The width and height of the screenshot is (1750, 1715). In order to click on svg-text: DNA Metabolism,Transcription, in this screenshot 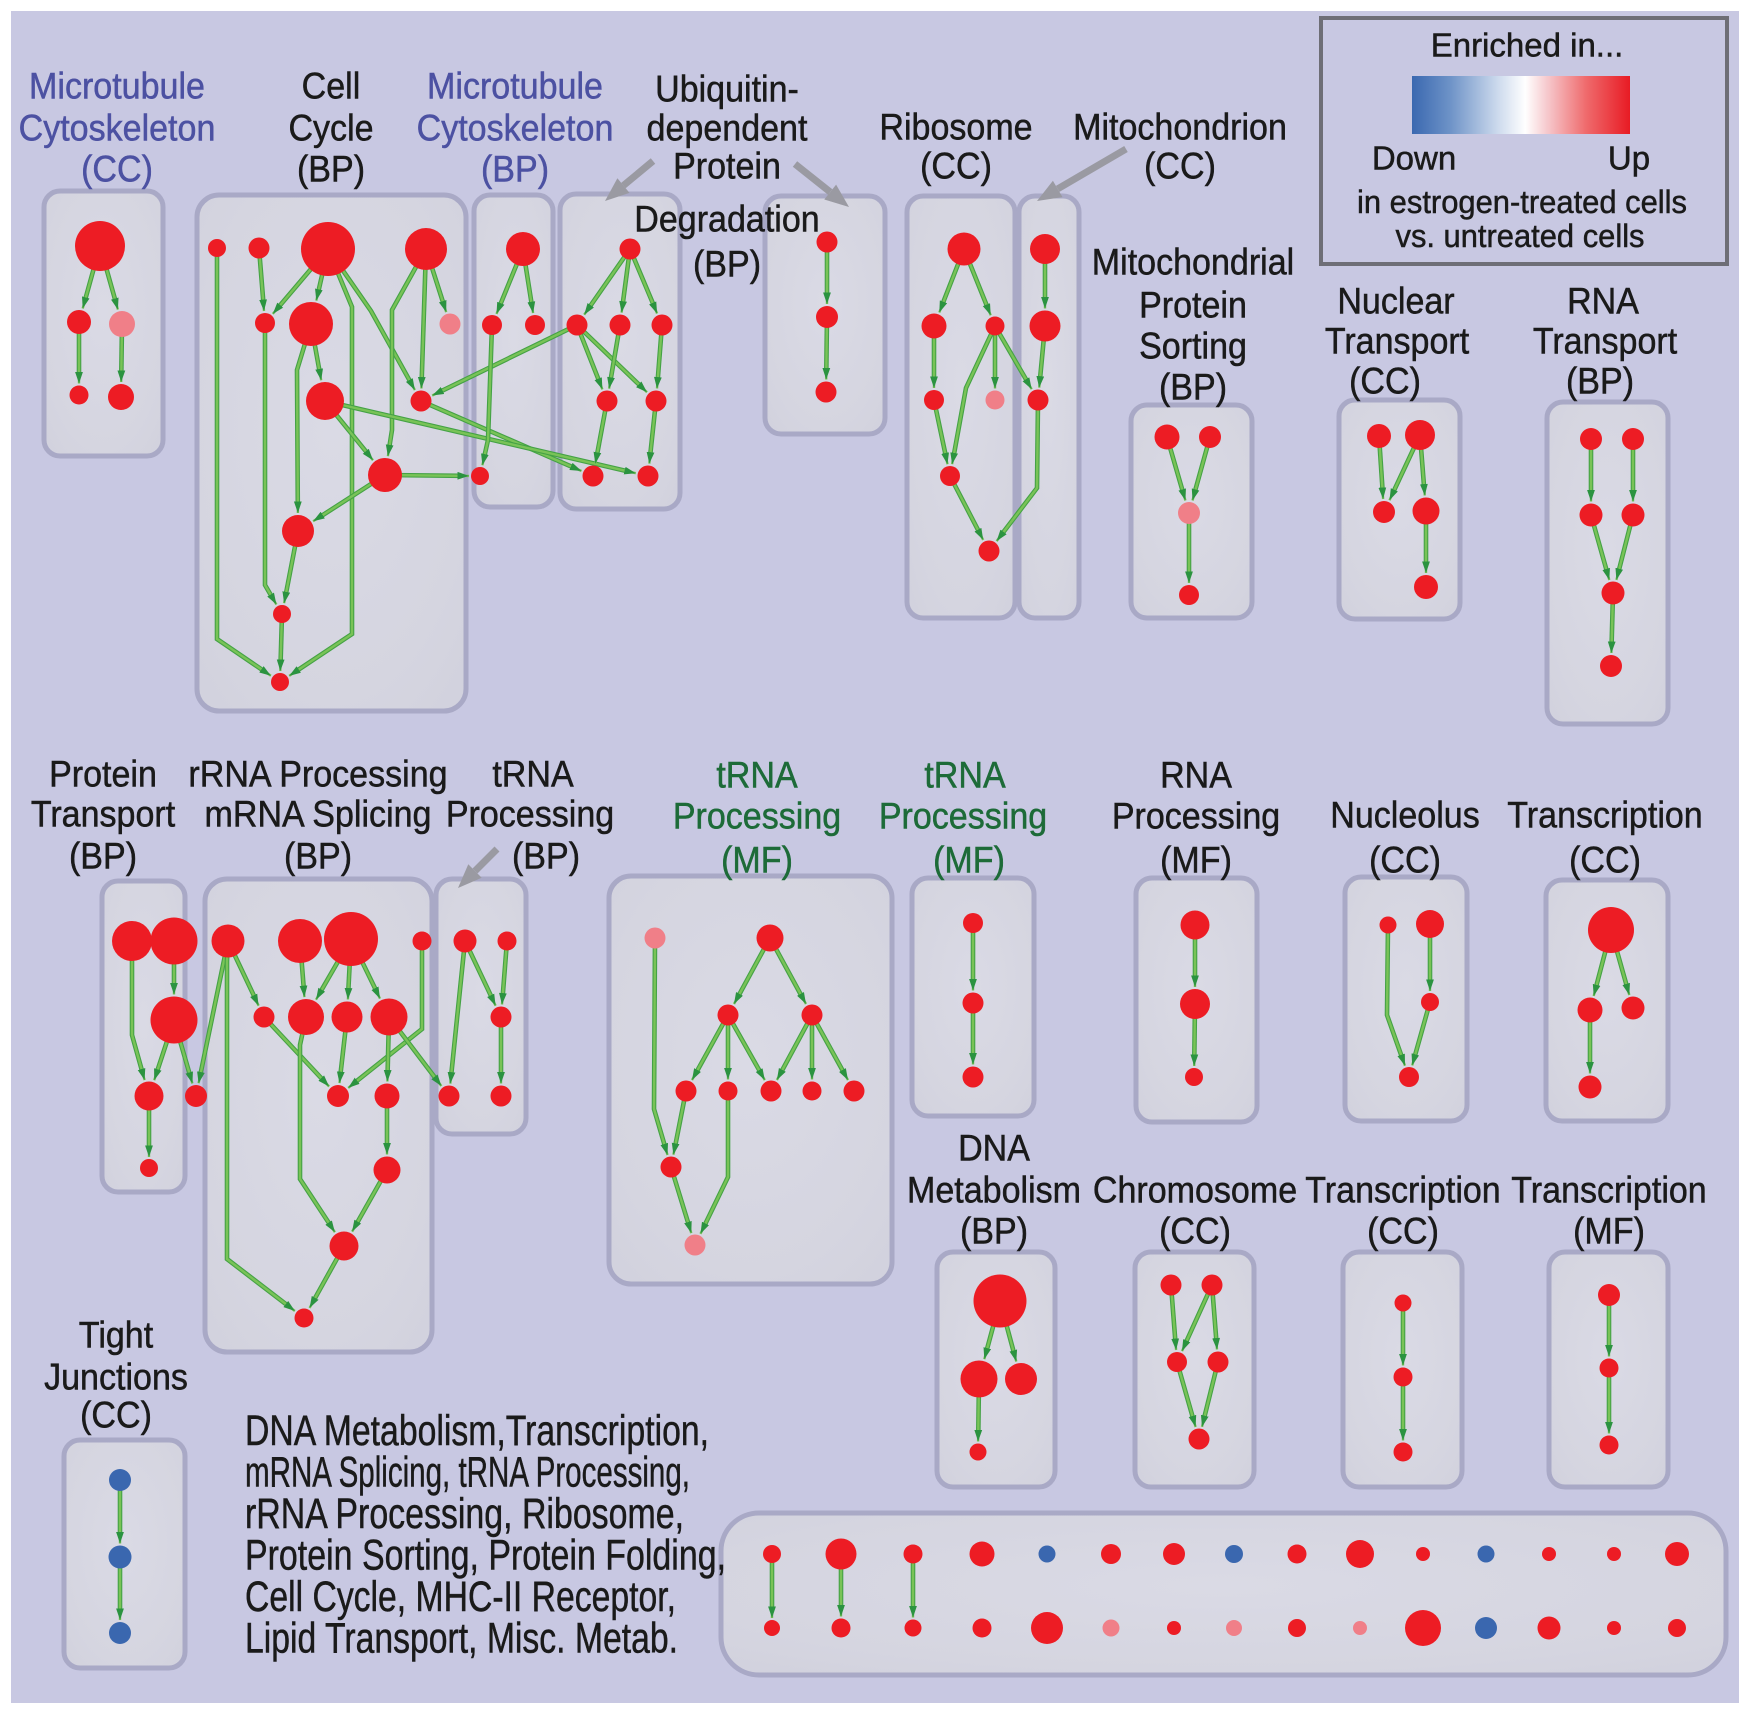, I will do `click(477, 1431)`.